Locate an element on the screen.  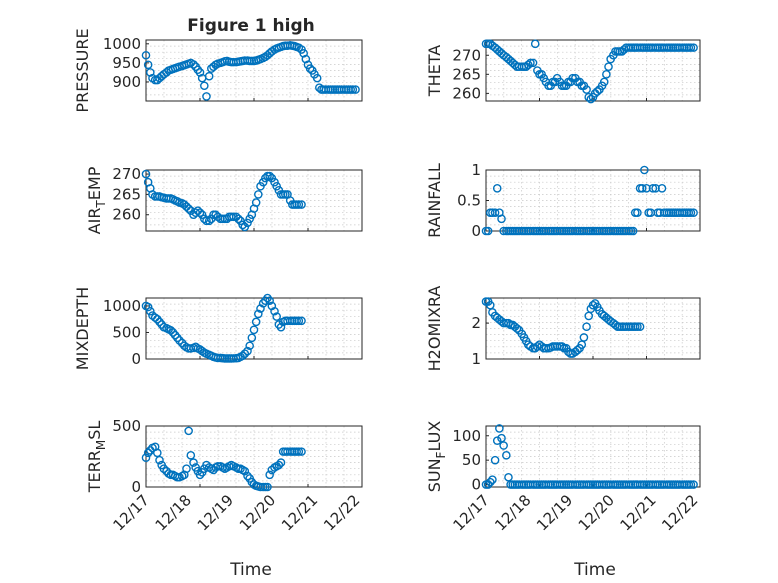
y-axis-label: THETA is located at coordinates (434, 71).